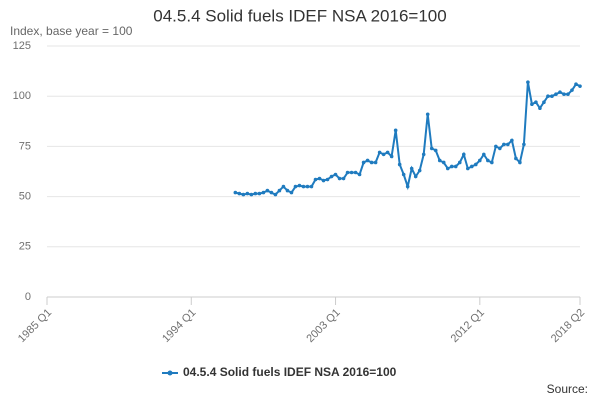 This screenshot has width=600, height=400. Describe the element at coordinates (22, 46) in the screenshot. I see `y-tick-label: 125` at that location.